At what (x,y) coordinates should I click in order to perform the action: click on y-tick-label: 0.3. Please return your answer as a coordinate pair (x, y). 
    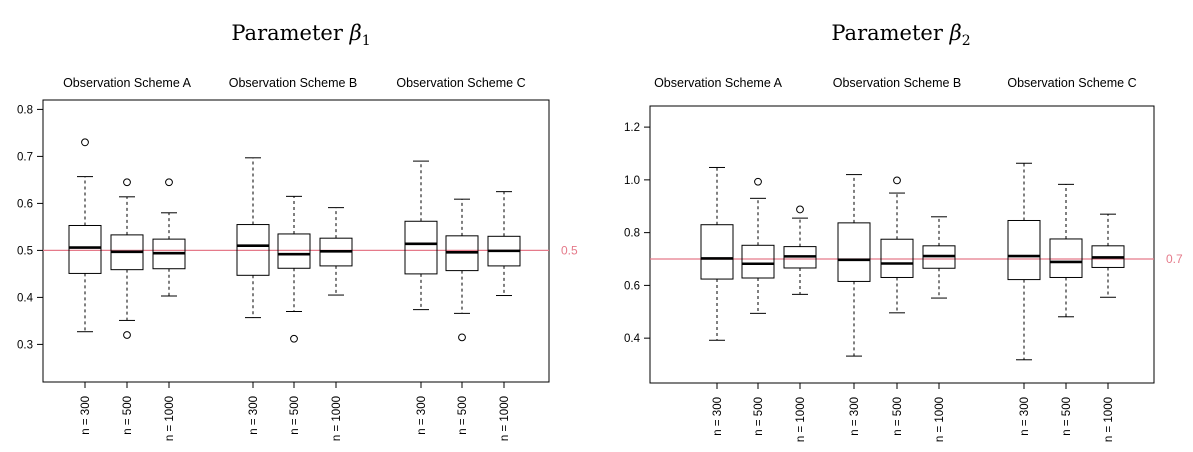
    Looking at the image, I should click on (25, 345).